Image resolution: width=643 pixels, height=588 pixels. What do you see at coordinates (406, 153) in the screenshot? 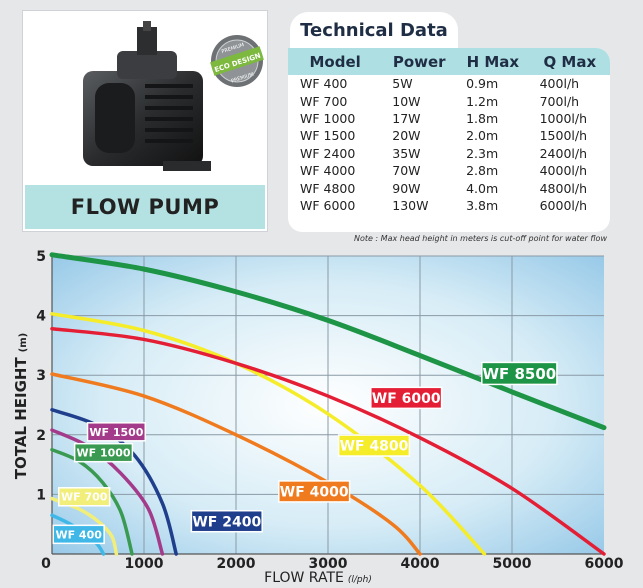
I see `table-cell: 35W` at bounding box center [406, 153].